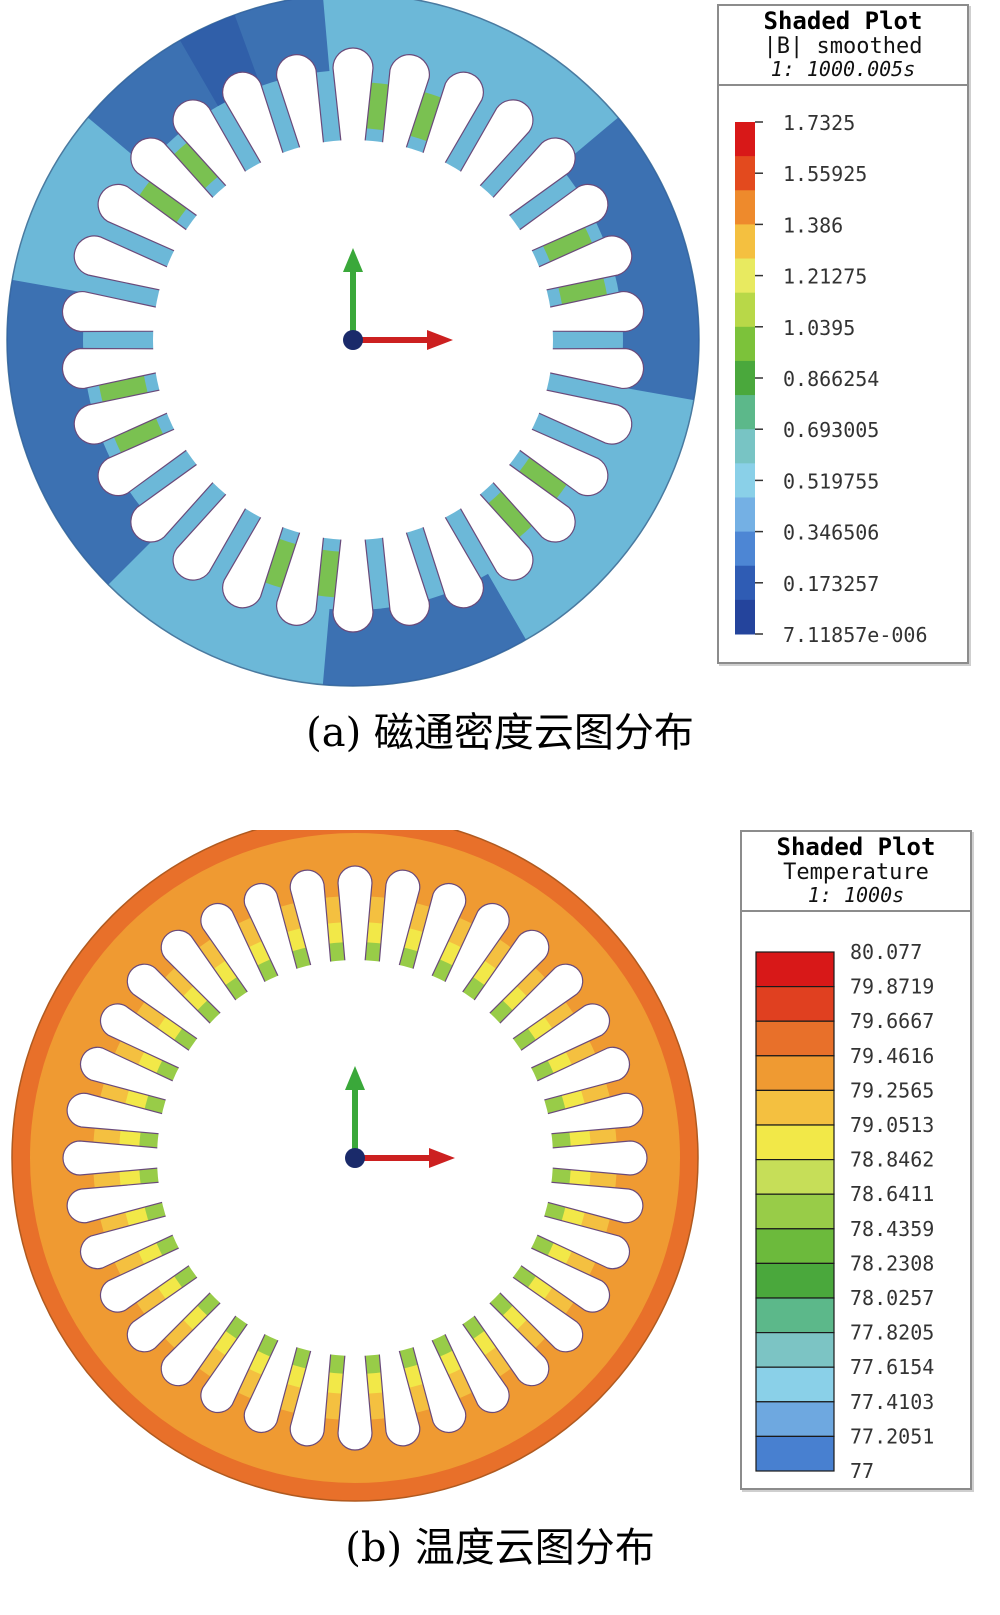 Image resolution: width=1000 pixels, height=1615 pixels. What do you see at coordinates (892, 1367) in the screenshot?
I see `legend-value: 77.6154` at bounding box center [892, 1367].